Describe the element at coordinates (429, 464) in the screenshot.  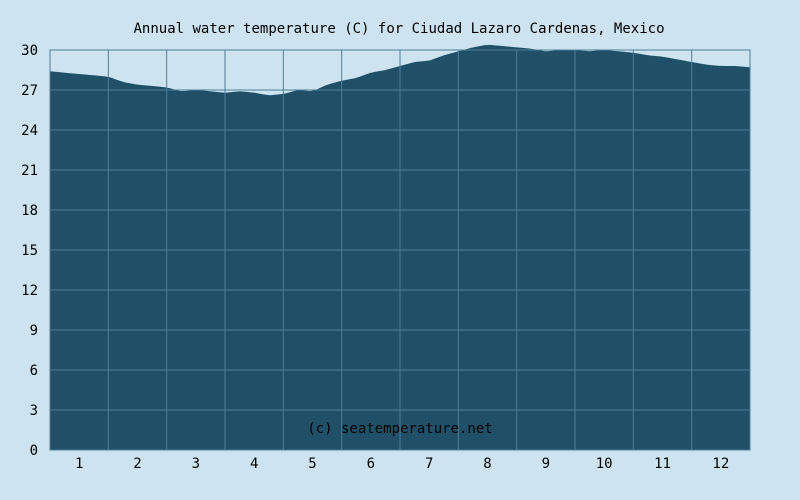
I see `x-tick-label: 7` at that location.